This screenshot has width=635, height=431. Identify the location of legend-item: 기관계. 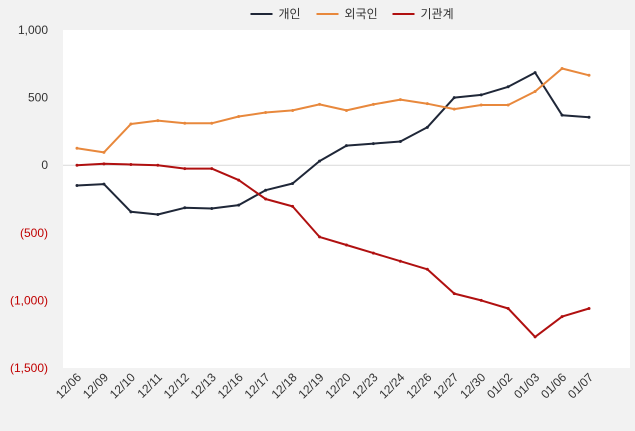
(423, 14).